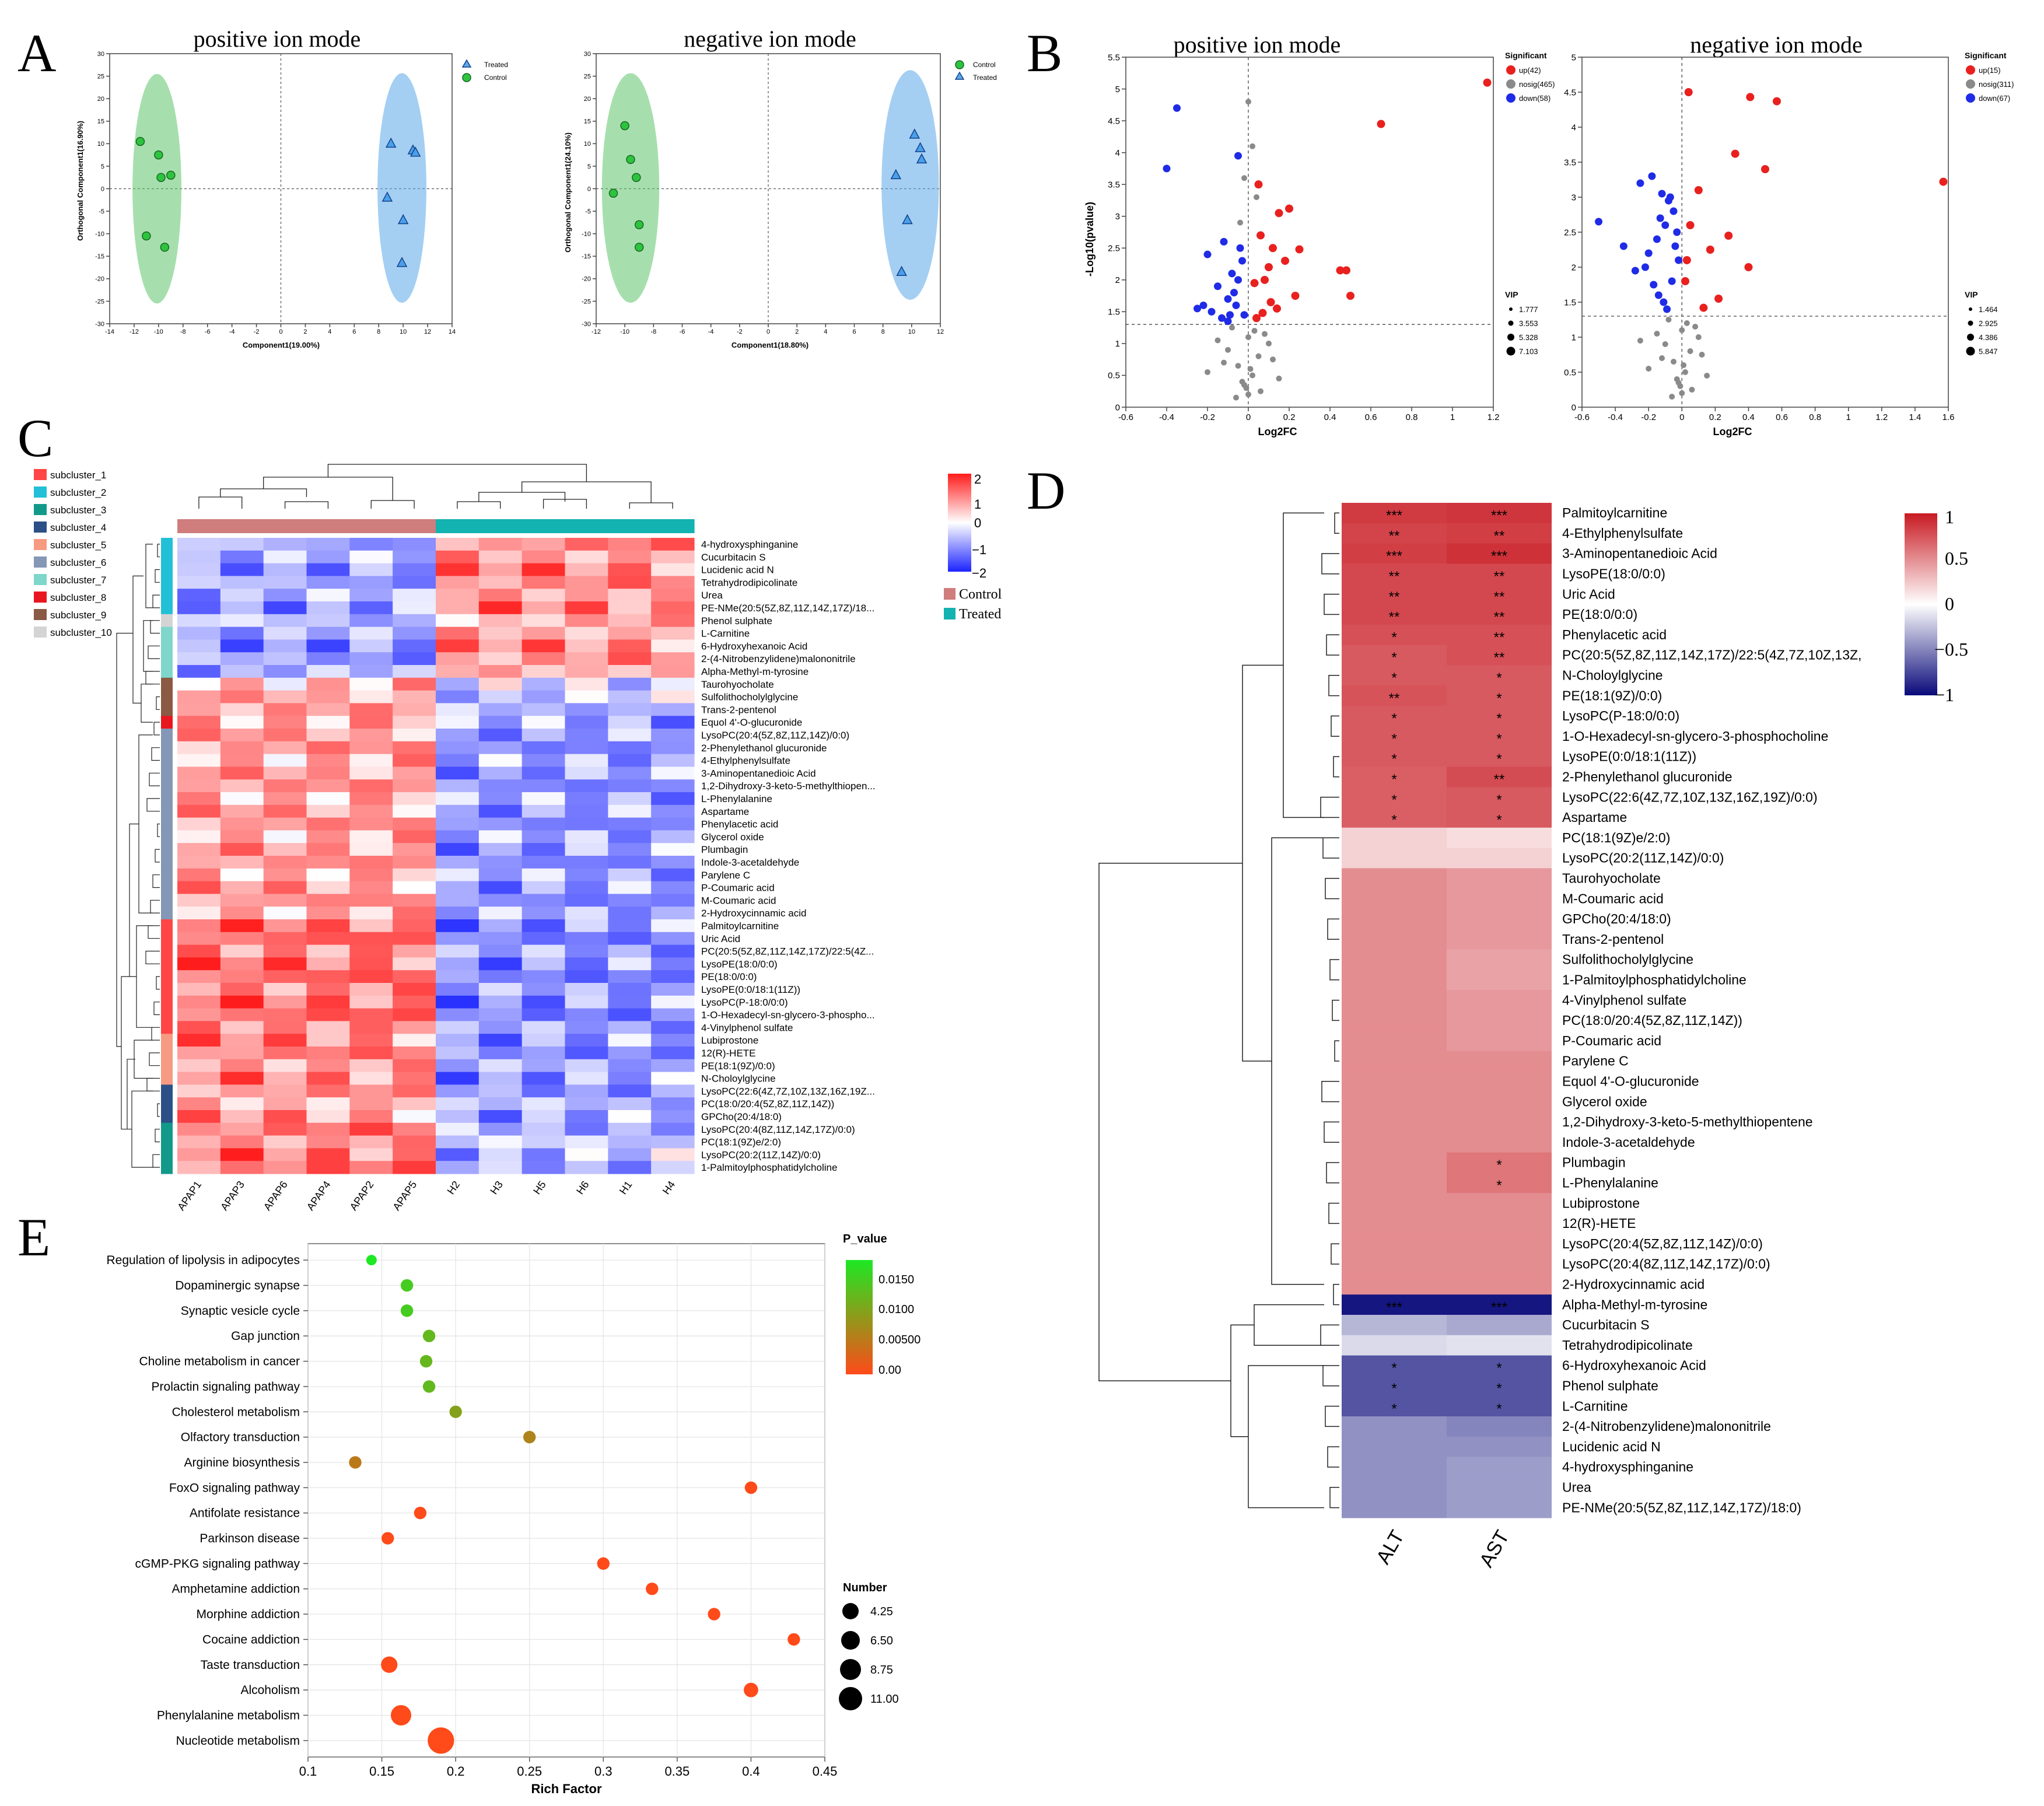  What do you see at coordinates (733, 557) in the screenshot?
I see `panelC-row-label: Cucurbitacin S` at bounding box center [733, 557].